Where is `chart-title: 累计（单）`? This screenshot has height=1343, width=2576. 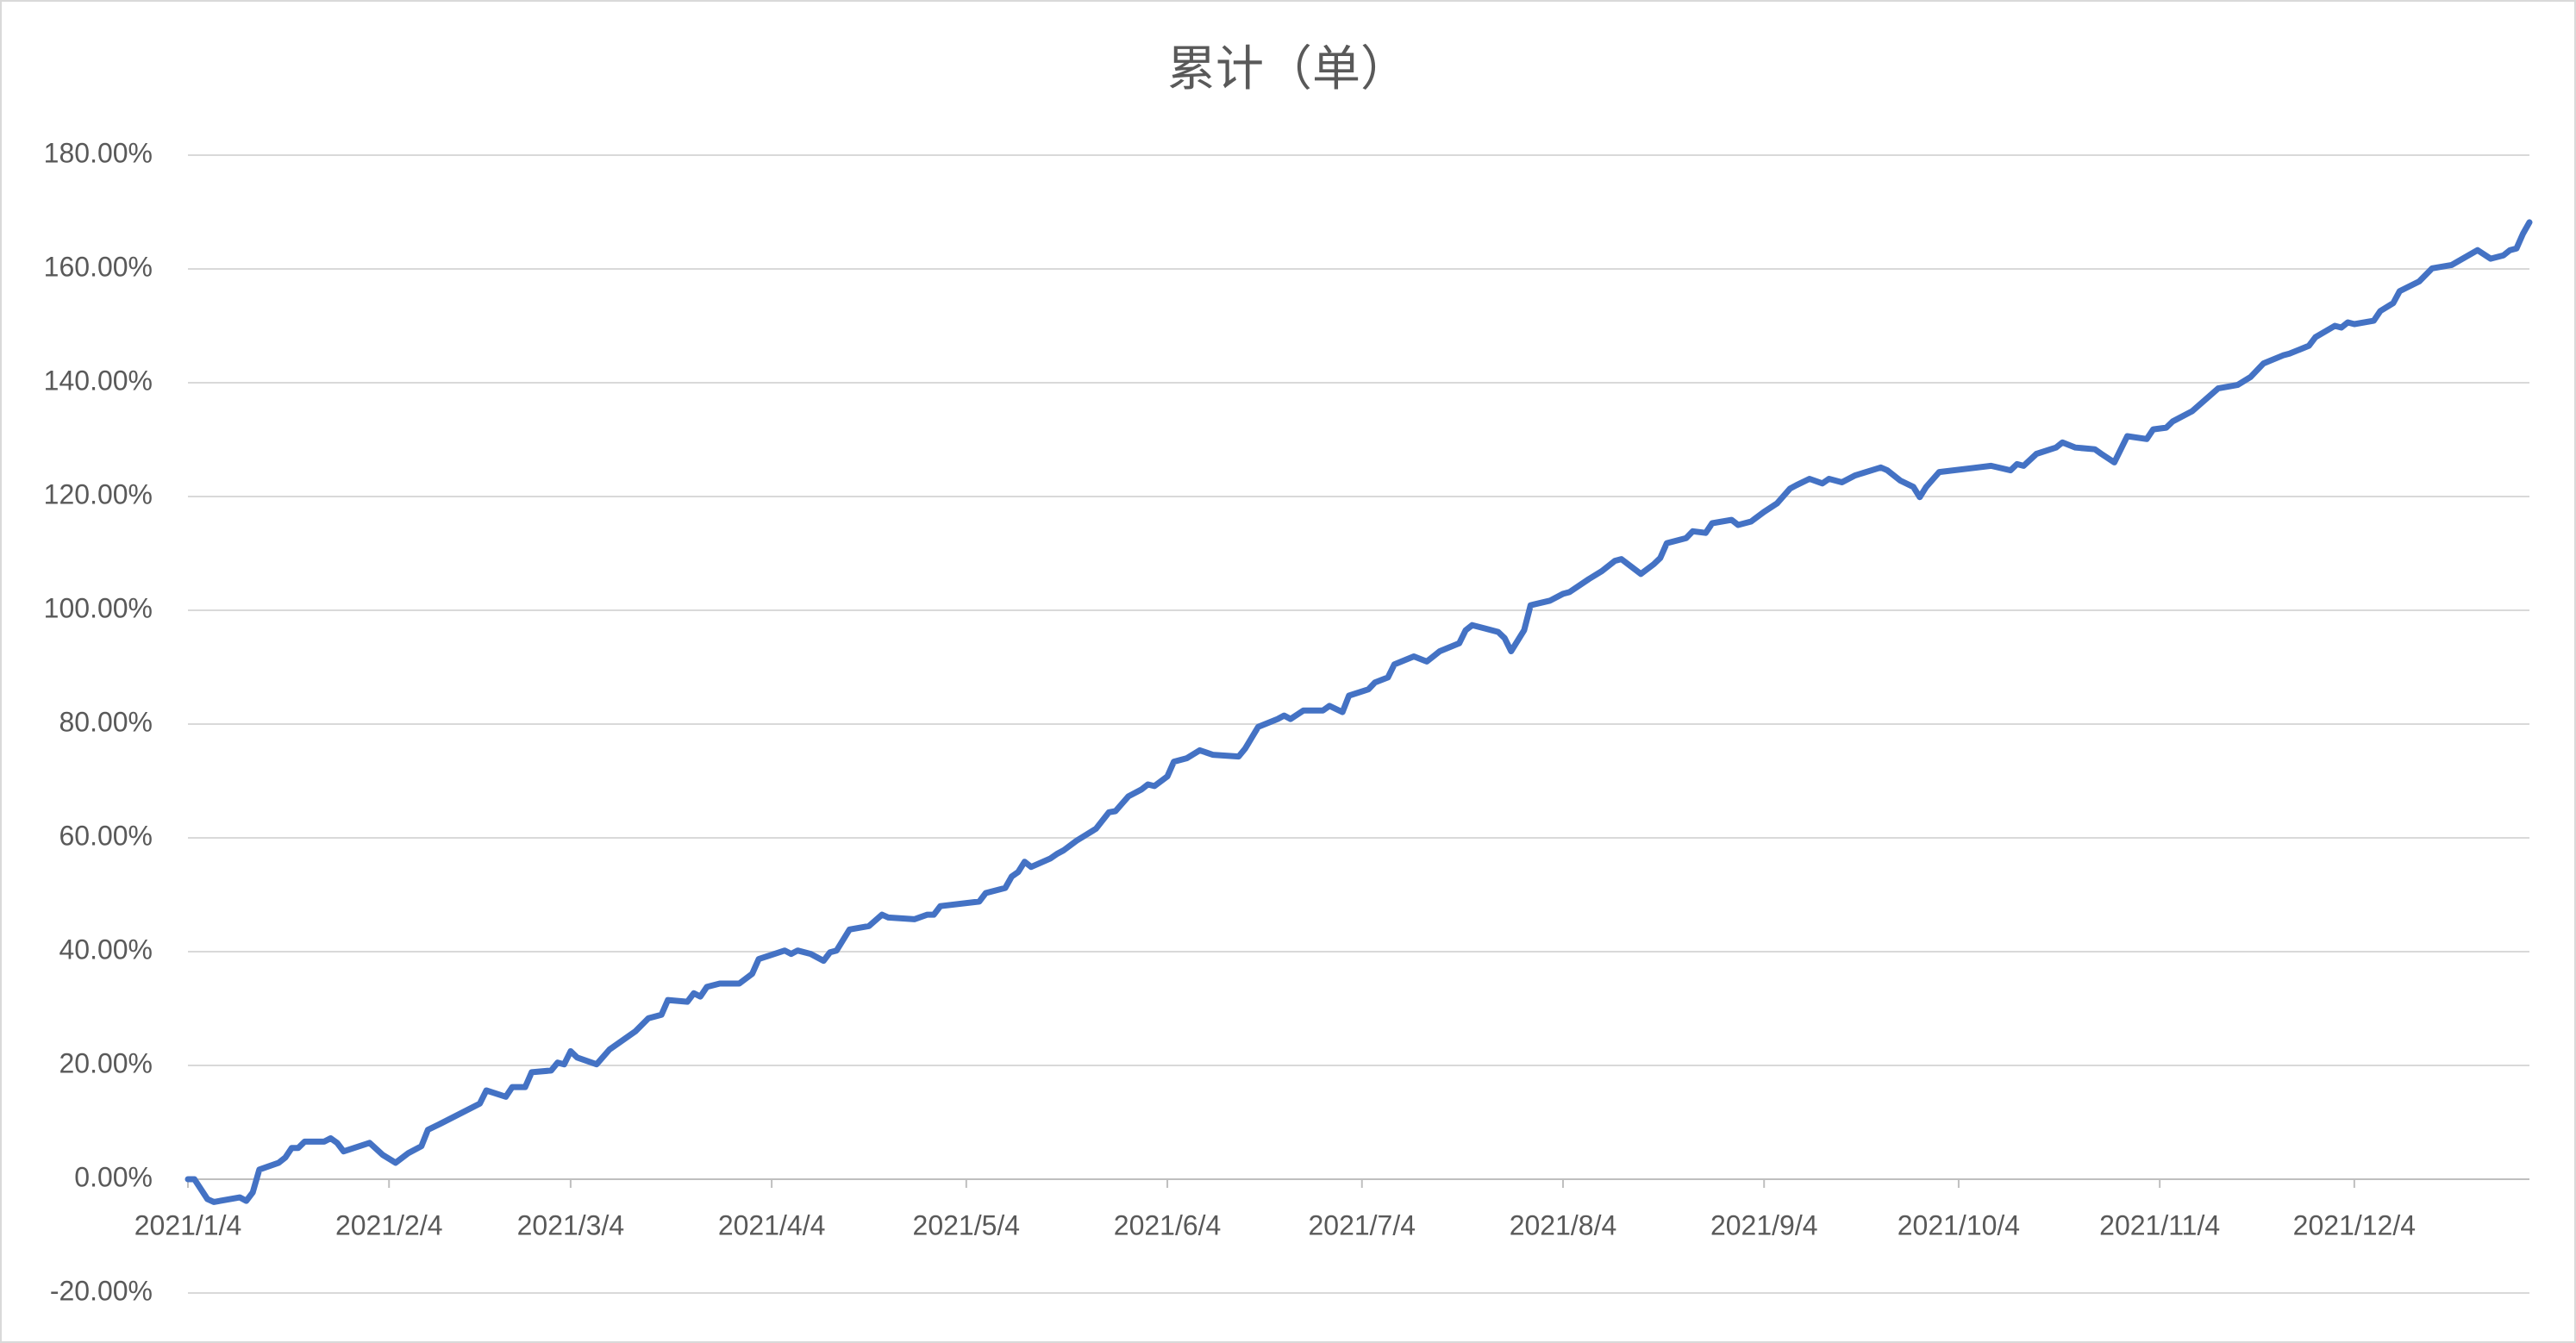 chart-title: 累计（单） is located at coordinates (1288, 68).